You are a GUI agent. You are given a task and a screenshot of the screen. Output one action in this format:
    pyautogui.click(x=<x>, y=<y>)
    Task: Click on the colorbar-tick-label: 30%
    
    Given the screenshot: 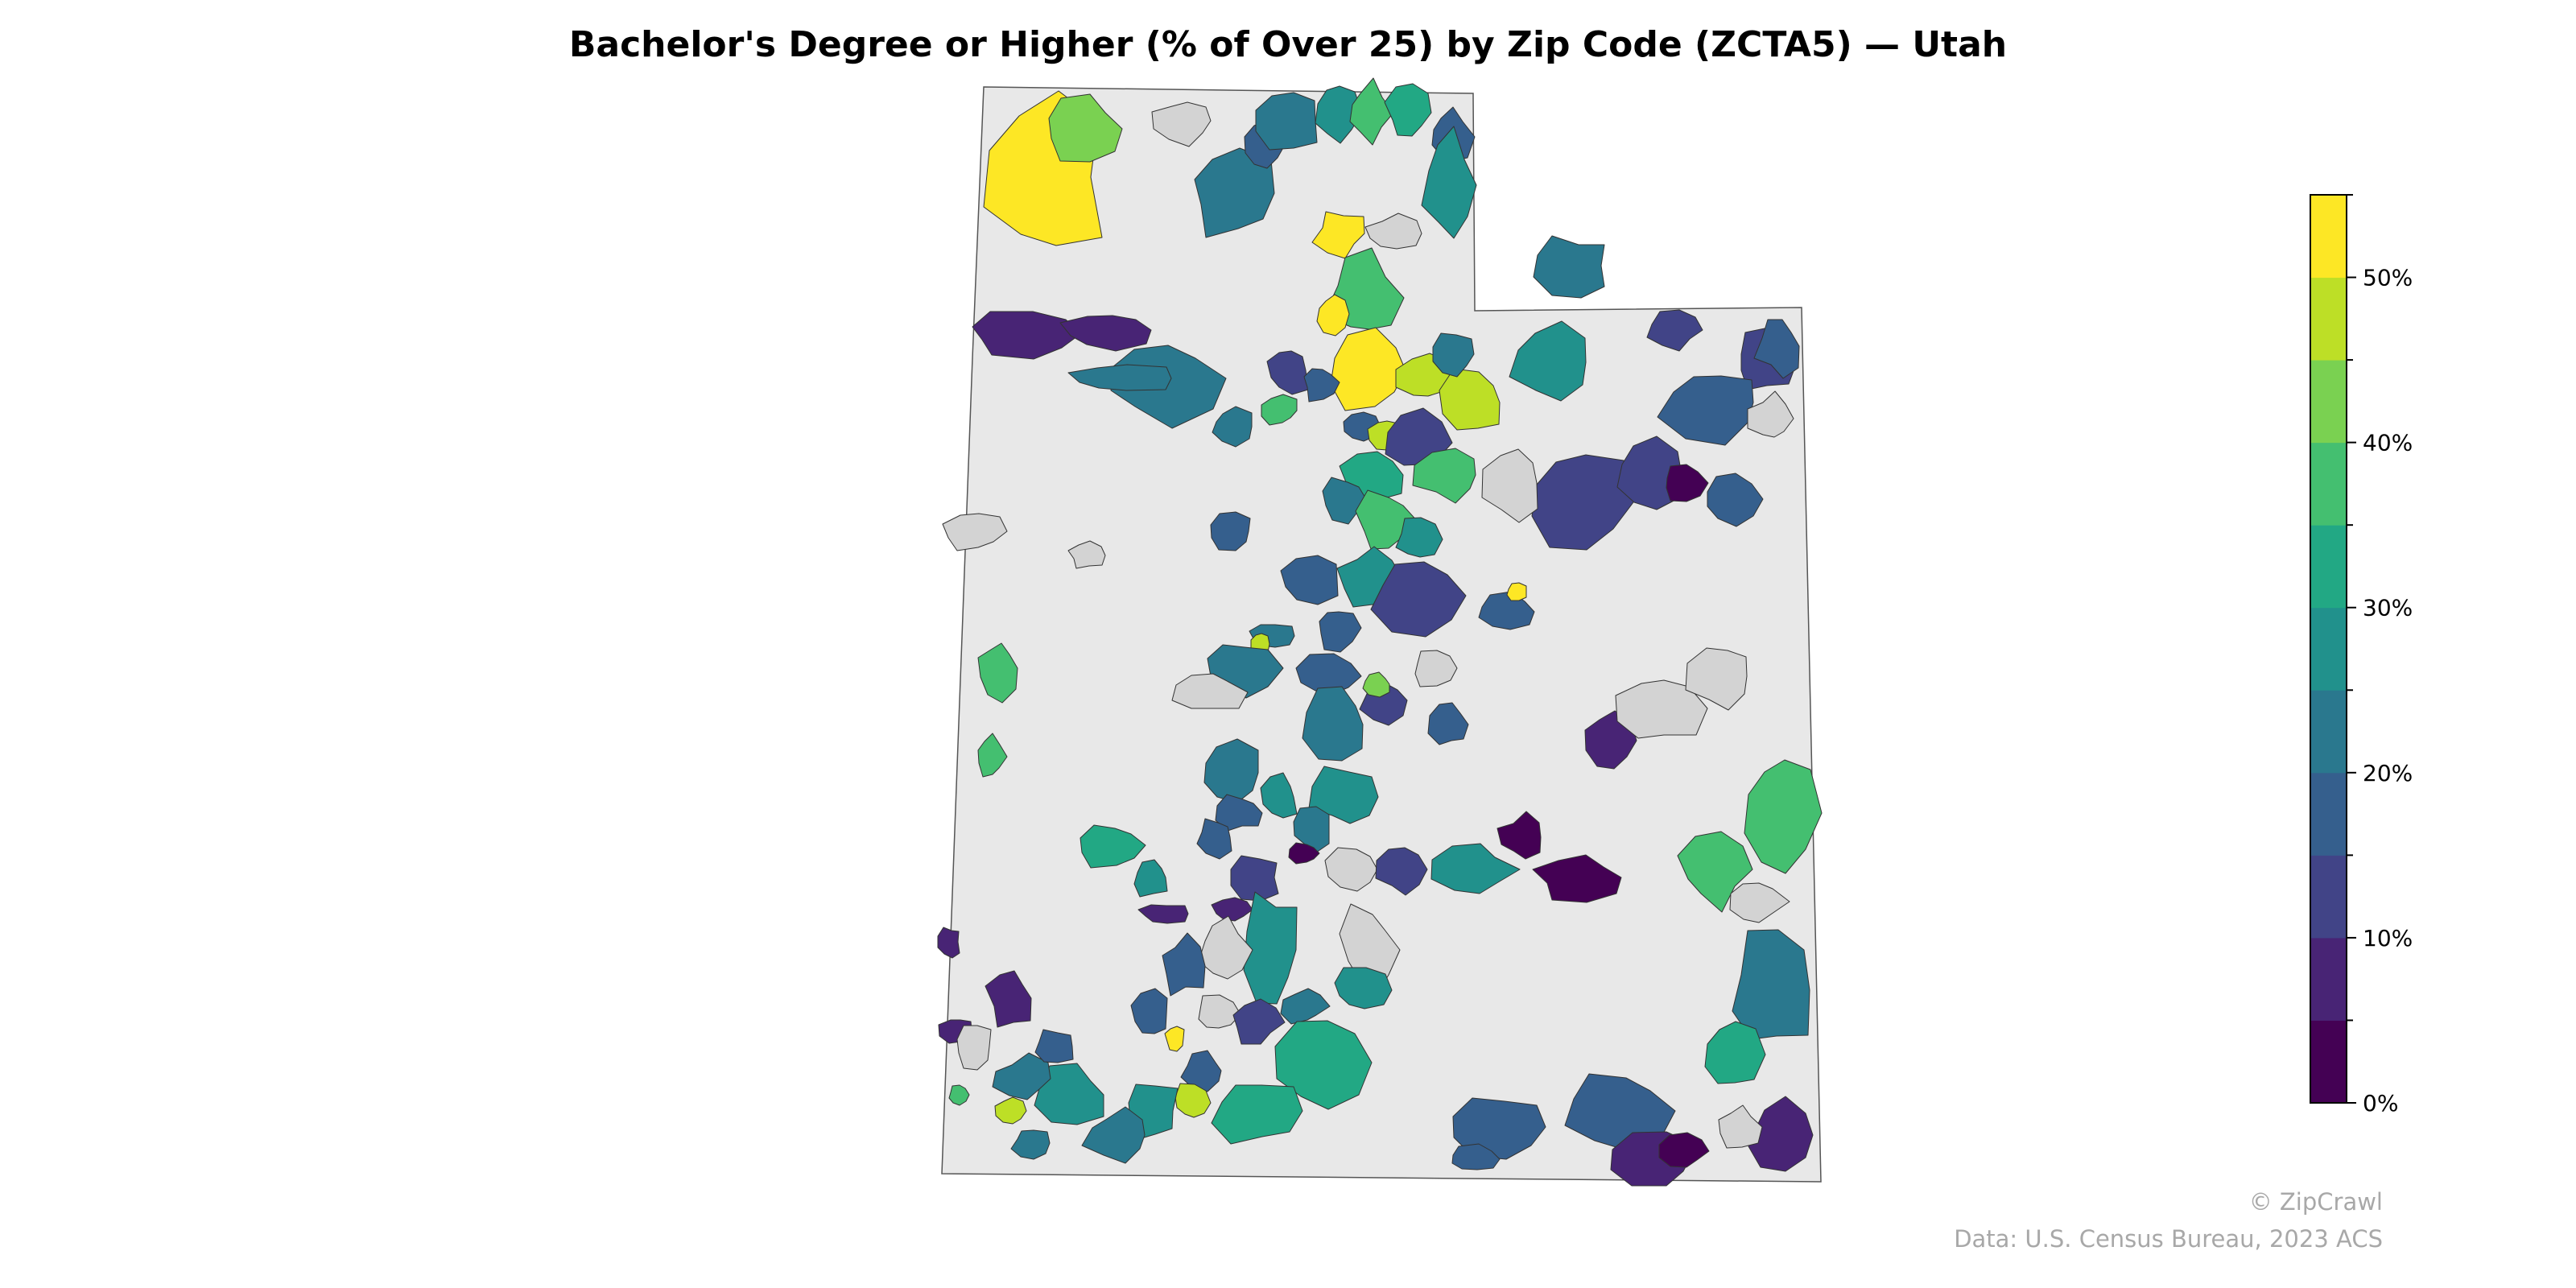 What is the action you would take?
    pyautogui.click(x=2388, y=608)
    